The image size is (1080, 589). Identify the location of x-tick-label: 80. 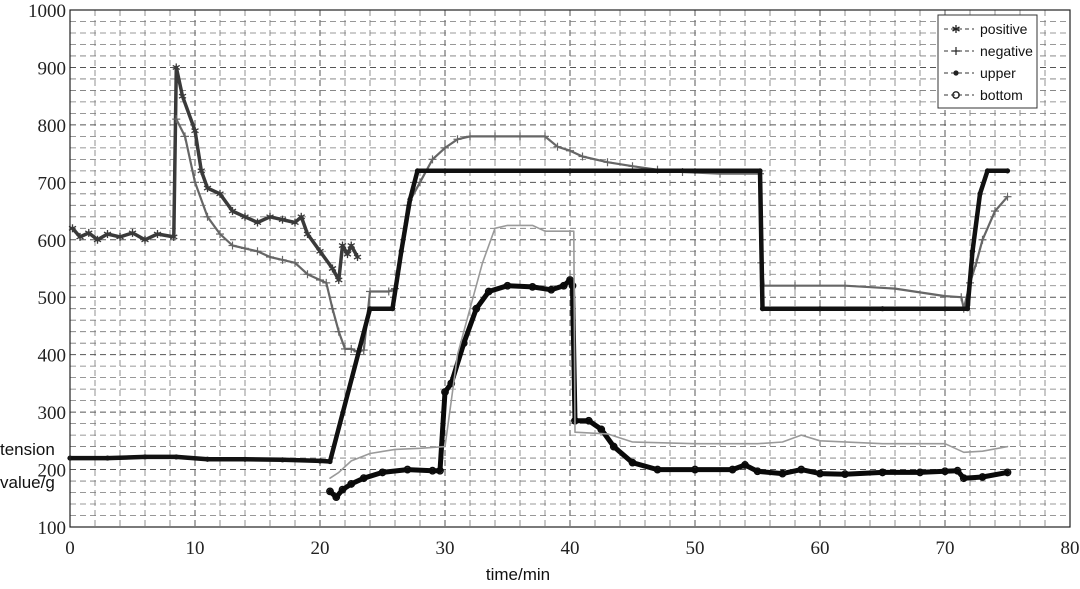
(1070, 548).